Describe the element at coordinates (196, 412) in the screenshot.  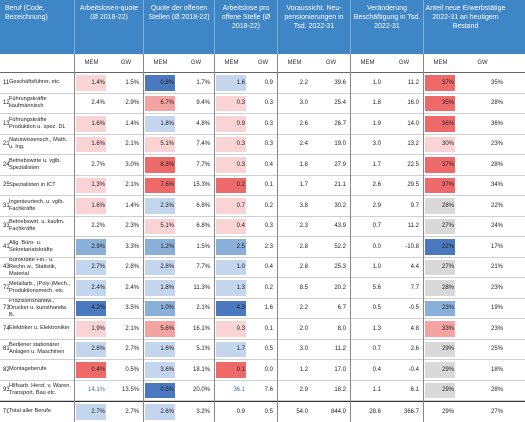
I see `cell-value: 3.2%` at that location.